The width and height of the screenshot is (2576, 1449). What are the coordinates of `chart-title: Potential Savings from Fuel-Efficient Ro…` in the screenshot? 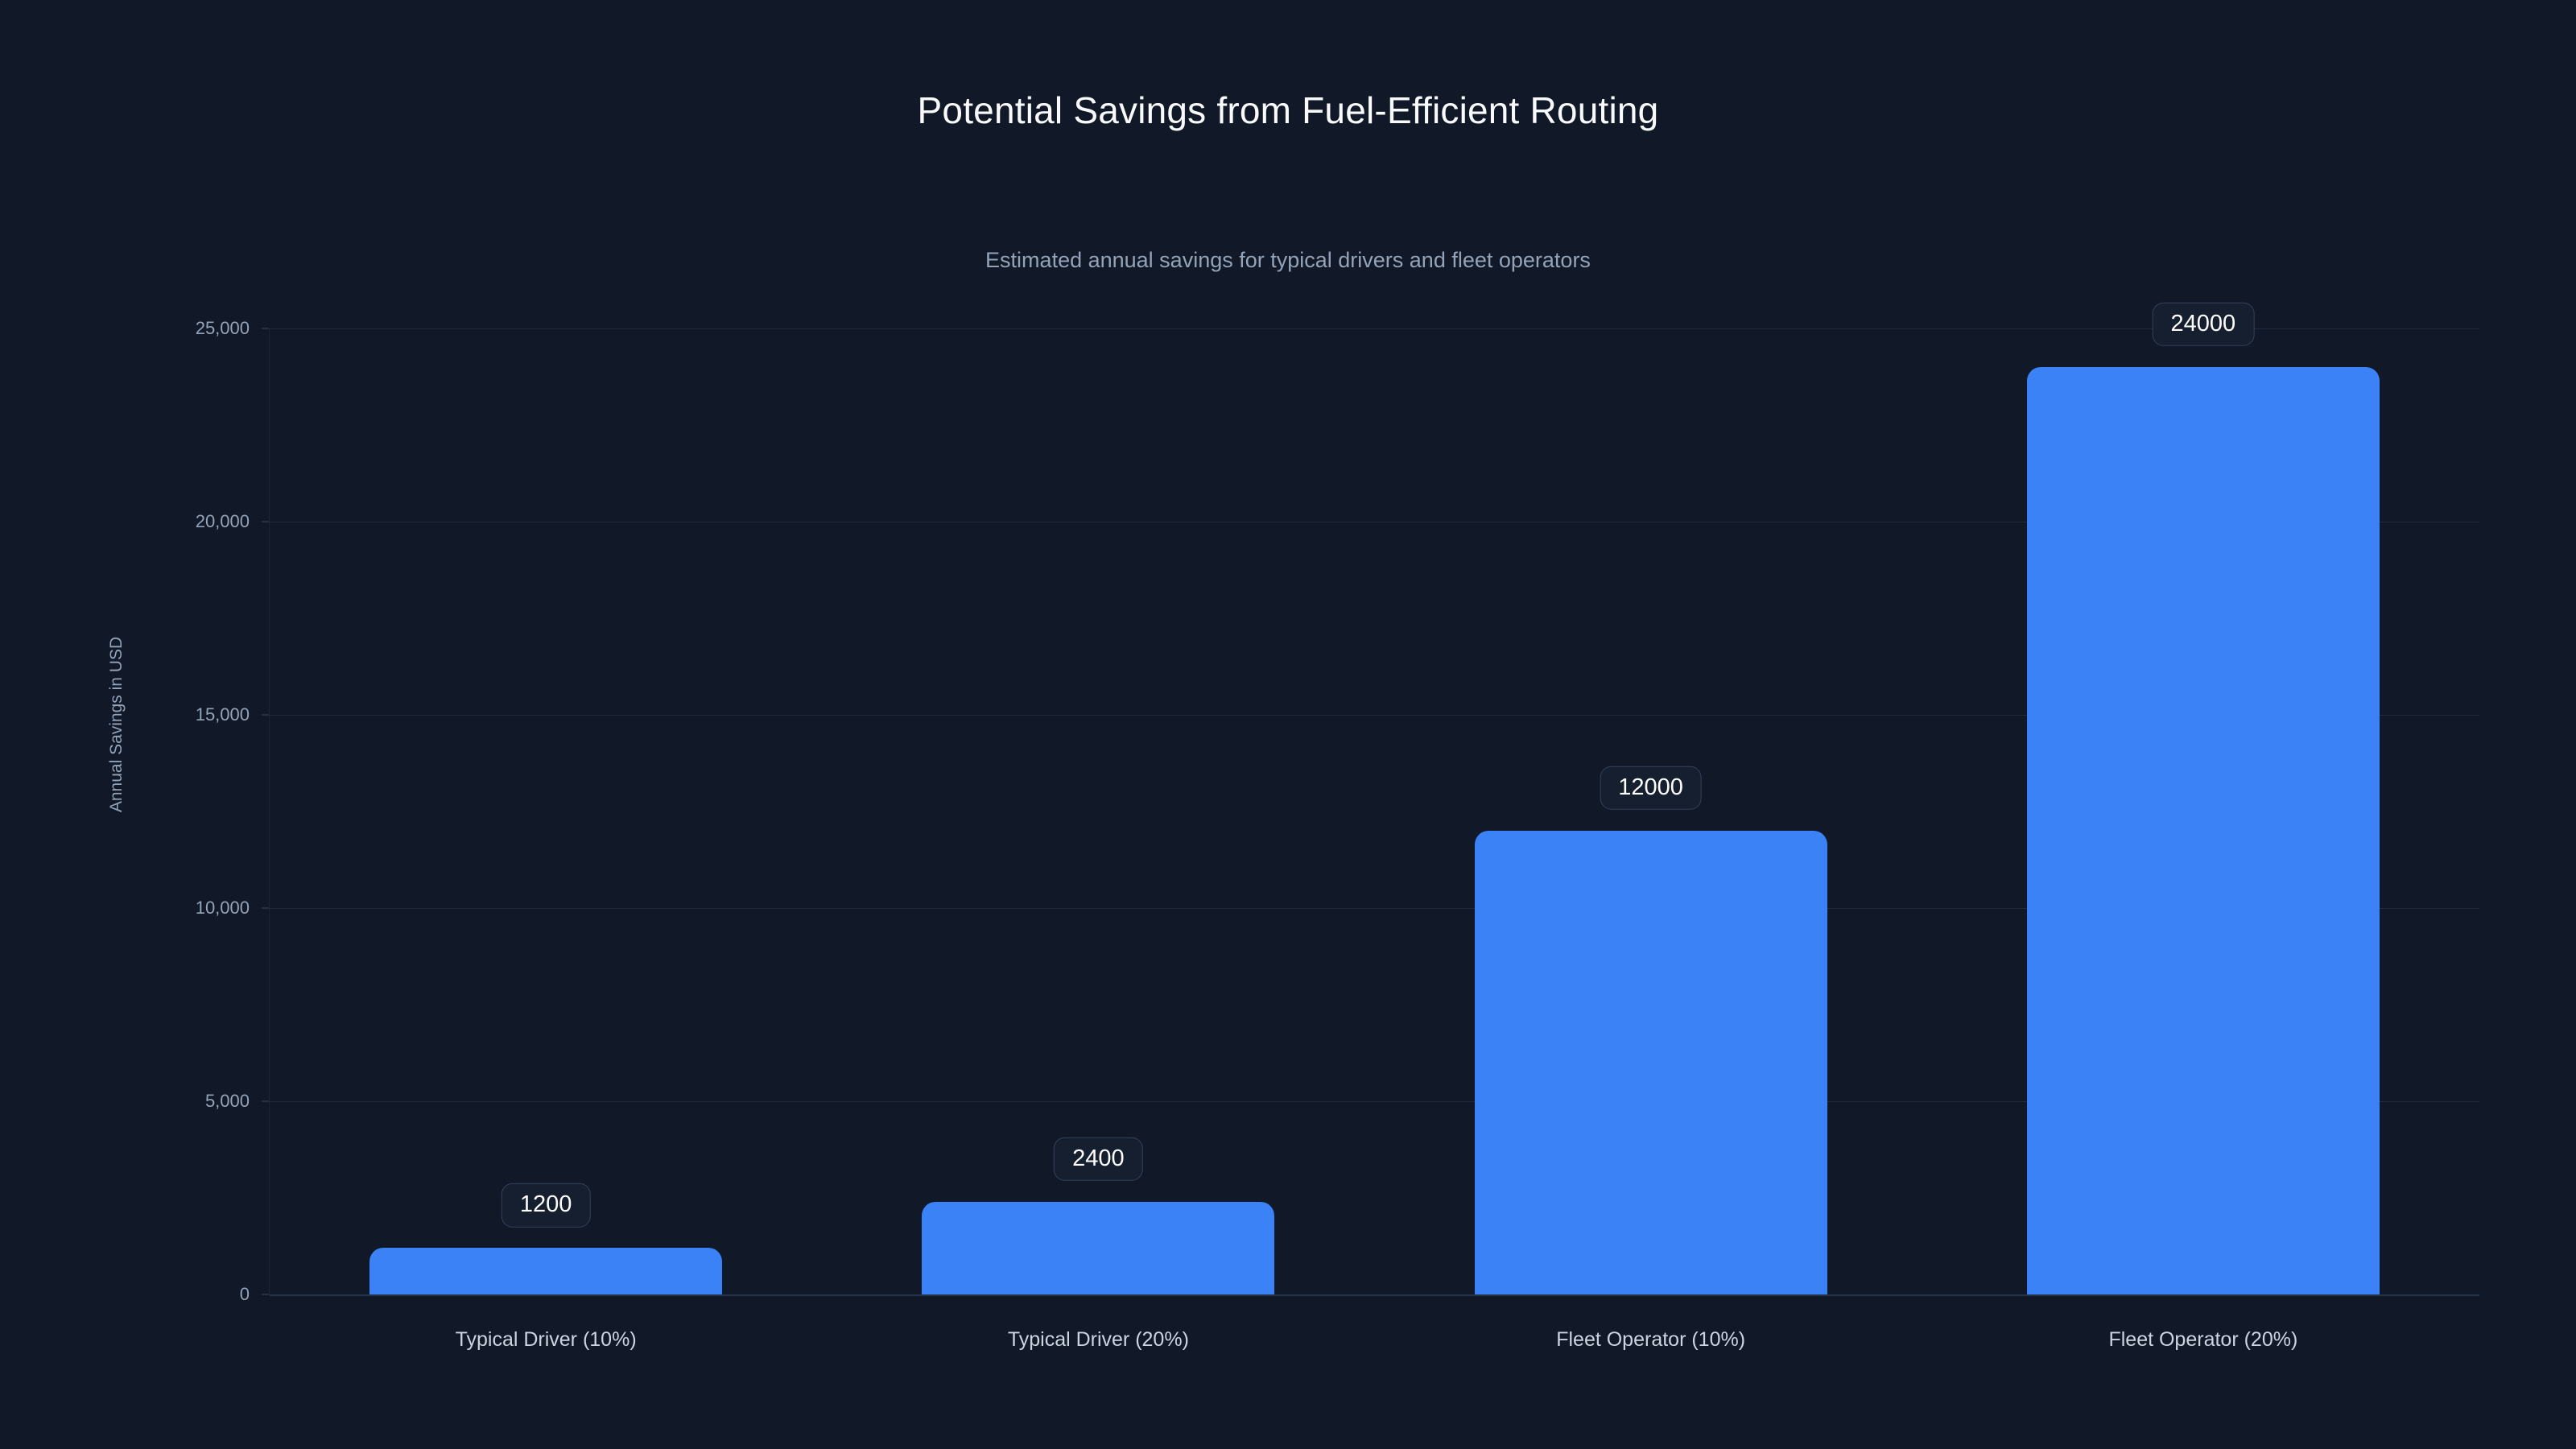 It's located at (1288, 110).